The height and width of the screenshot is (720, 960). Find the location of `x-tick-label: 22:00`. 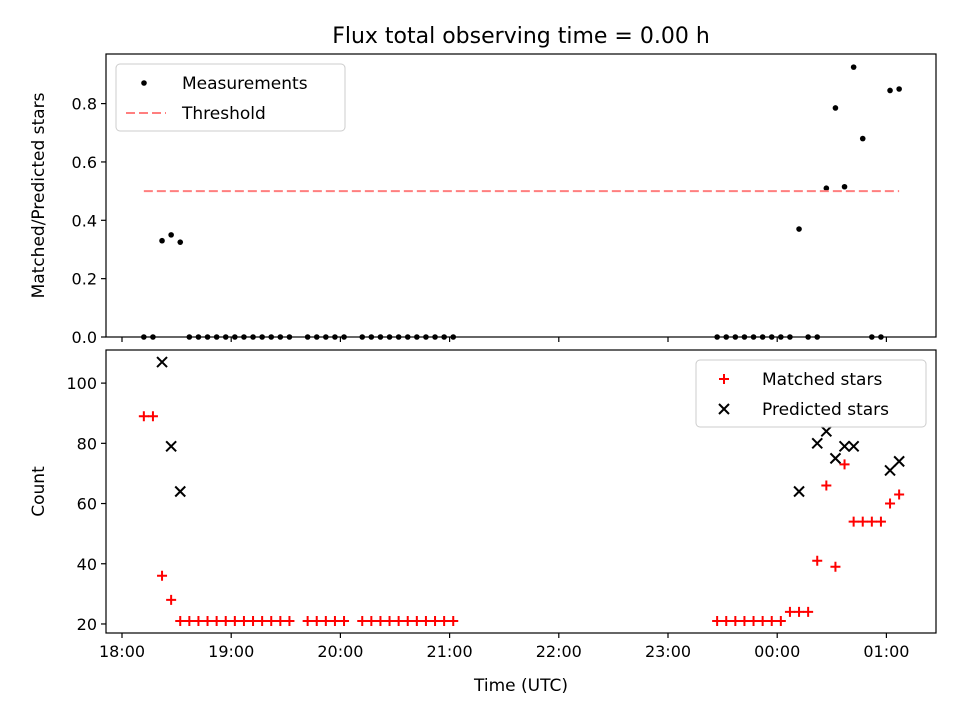

x-tick-label: 22:00 is located at coordinates (559, 651).